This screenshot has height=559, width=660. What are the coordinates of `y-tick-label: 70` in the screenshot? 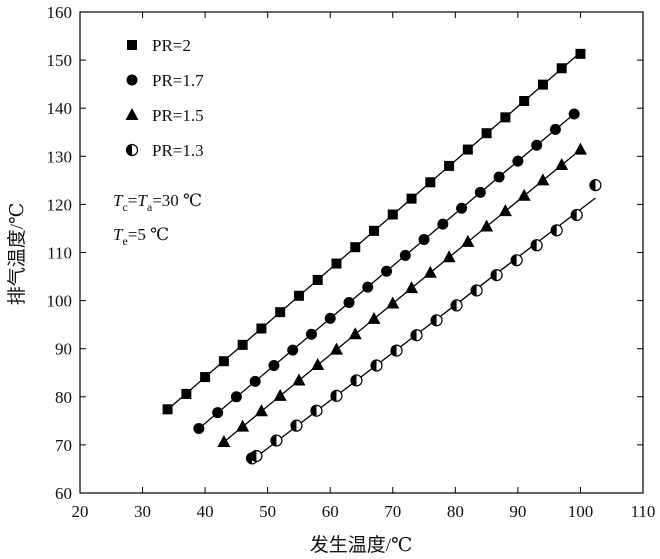 It's located at (63, 445).